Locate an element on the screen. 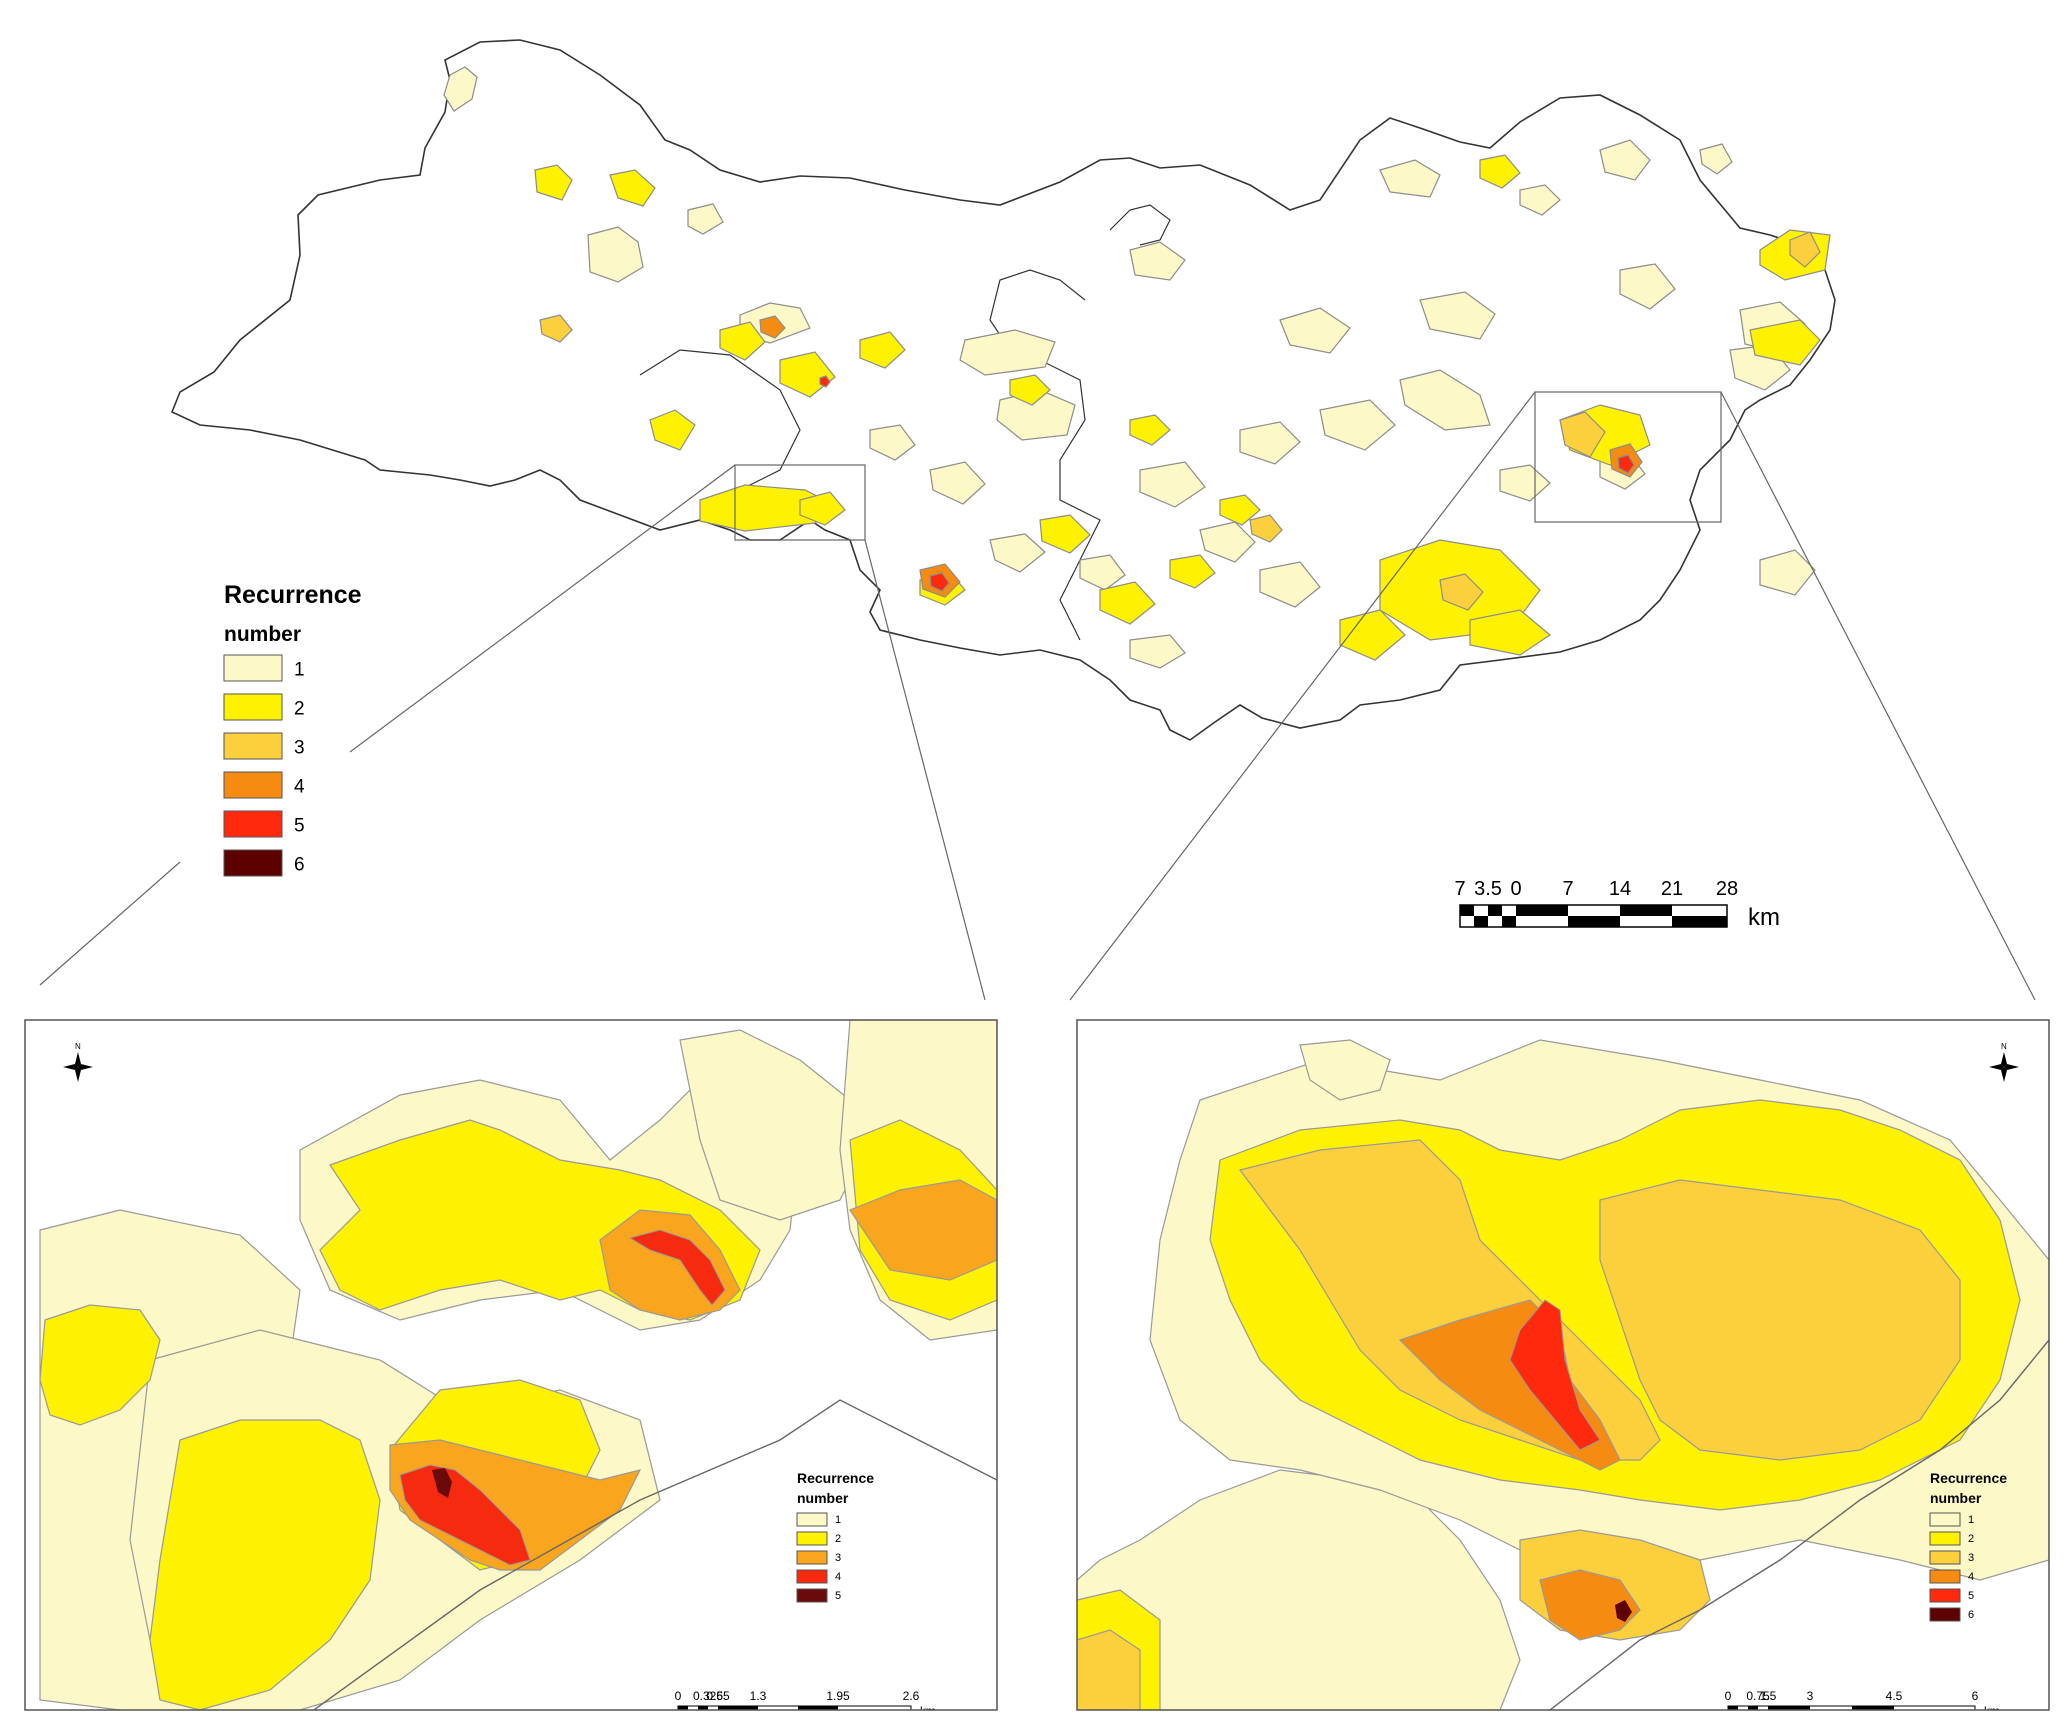  left-scale-tick: 0.65 is located at coordinates (718, 1696).